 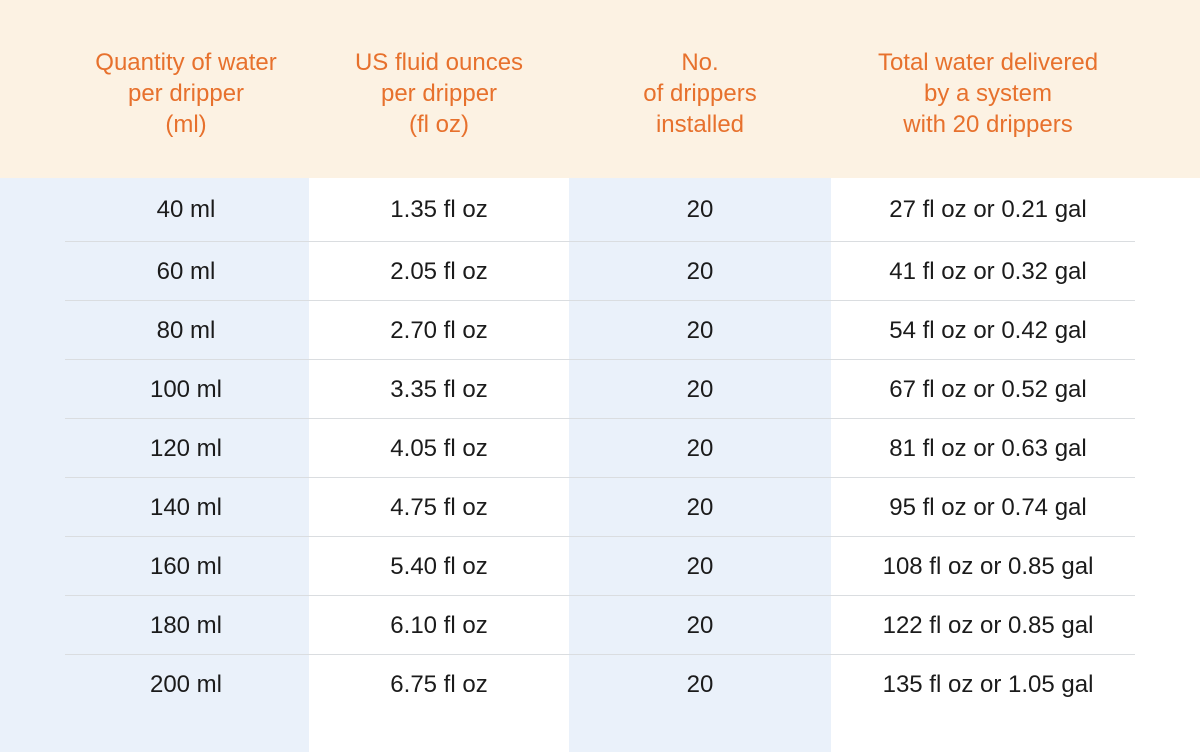 I want to click on table-cell: 67 fl oz or 0.52 gal, so click(x=1015, y=389).